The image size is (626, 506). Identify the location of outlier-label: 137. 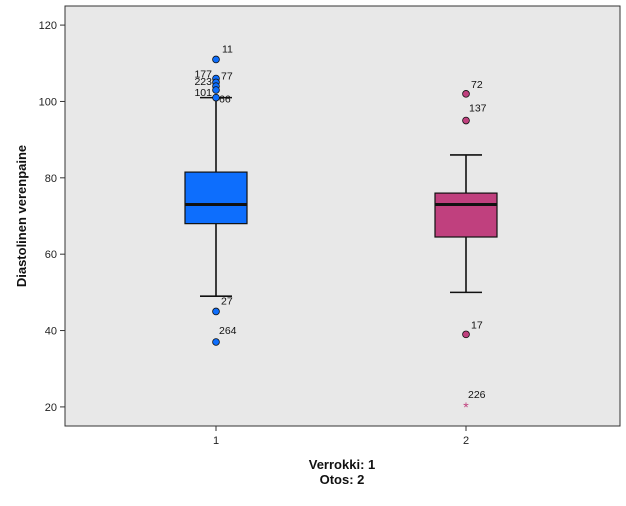
(478, 109).